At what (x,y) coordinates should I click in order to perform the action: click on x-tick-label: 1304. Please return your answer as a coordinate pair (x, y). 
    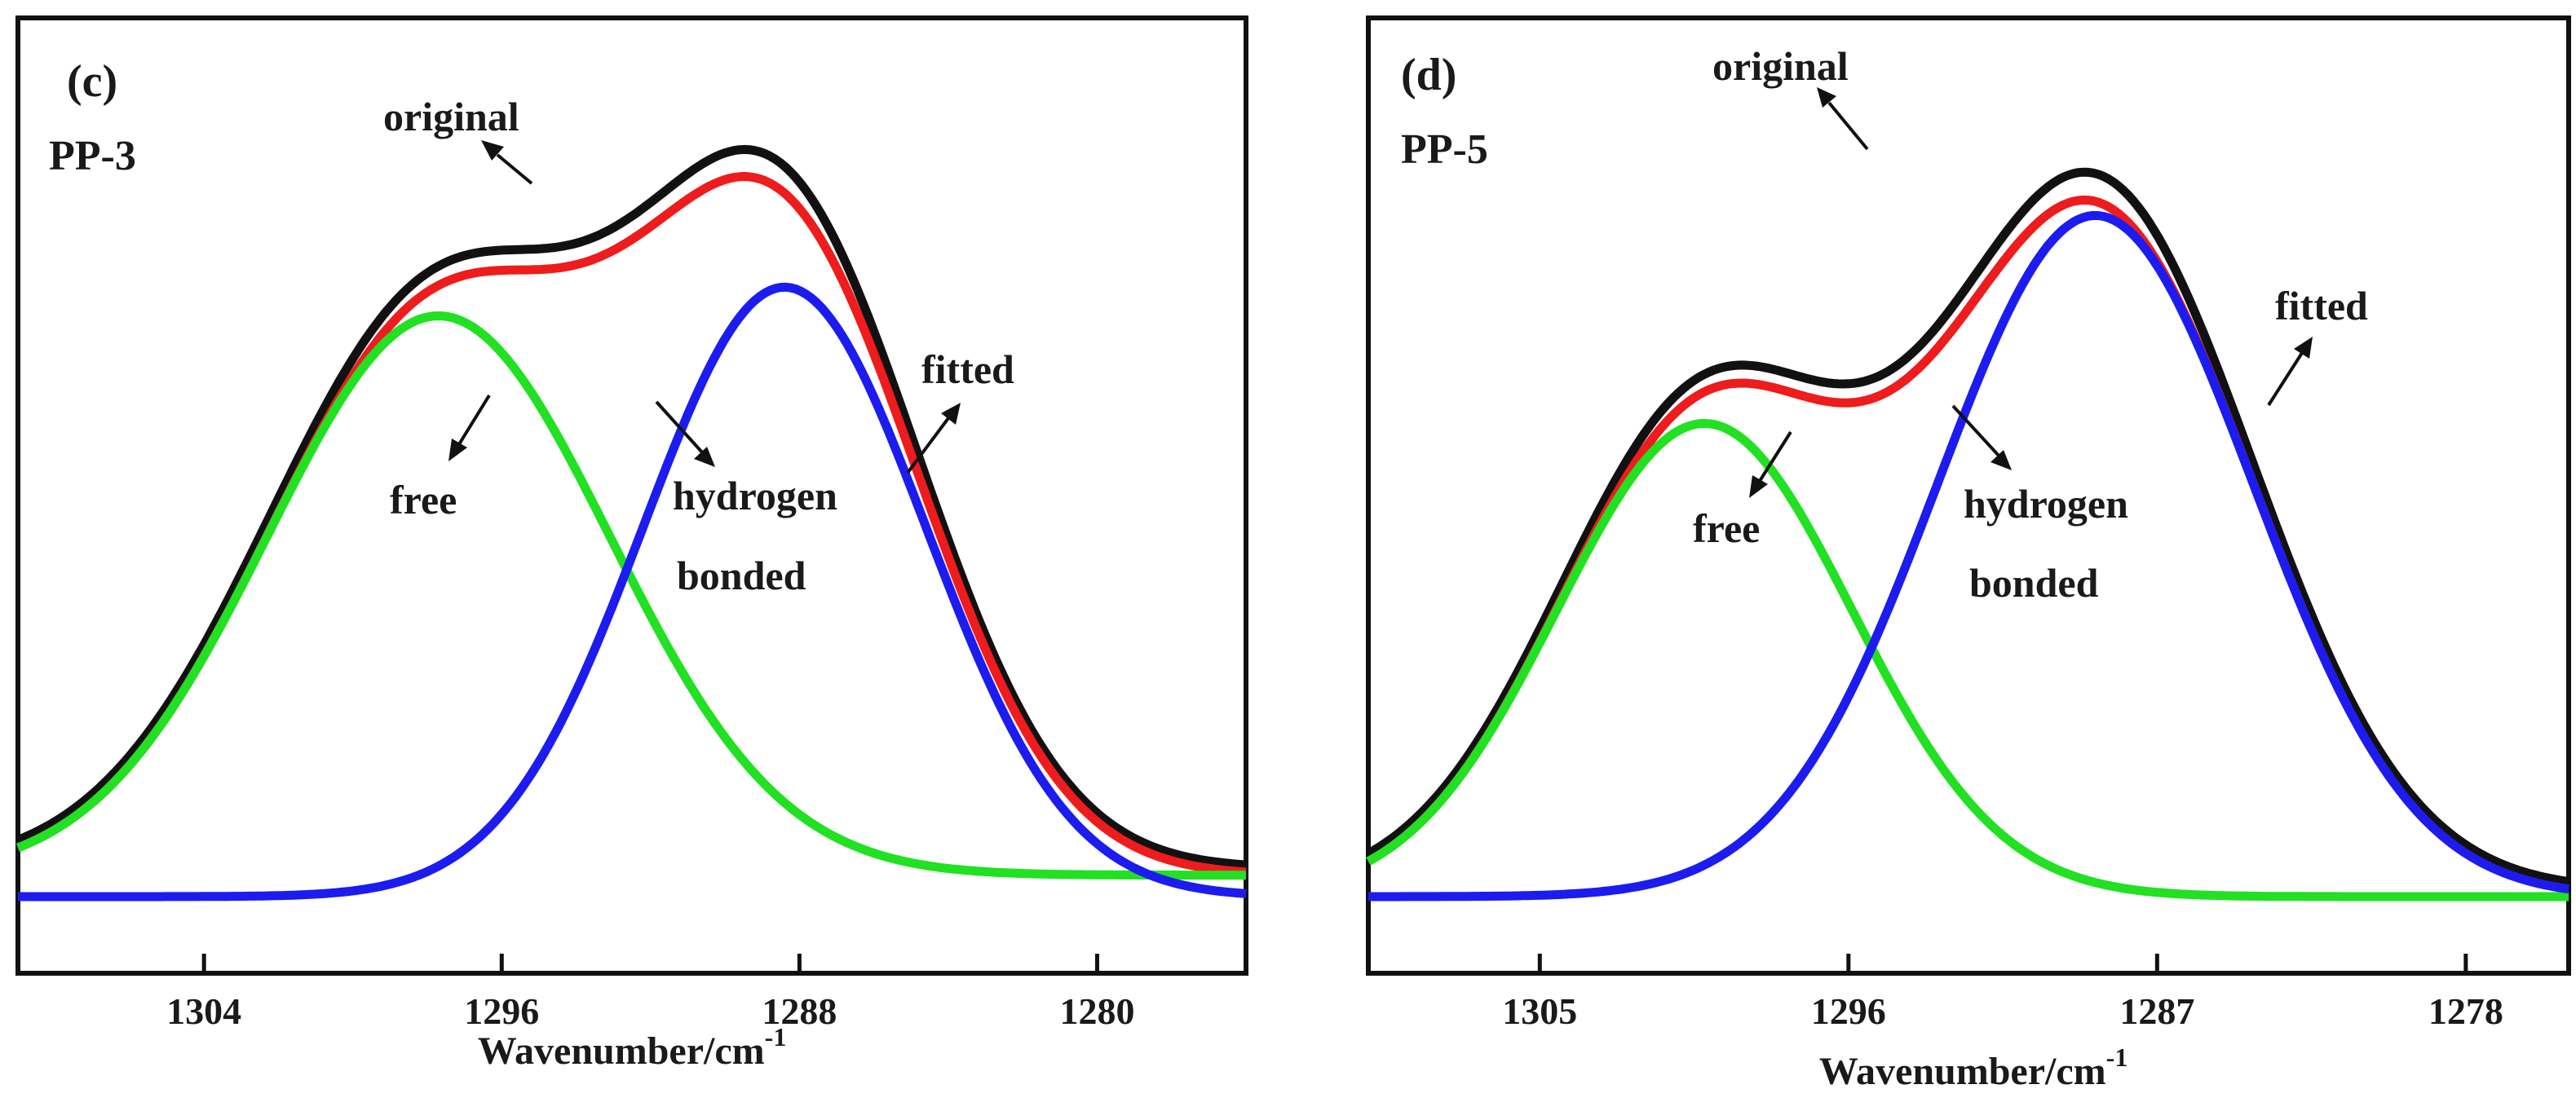
    Looking at the image, I should click on (203, 1011).